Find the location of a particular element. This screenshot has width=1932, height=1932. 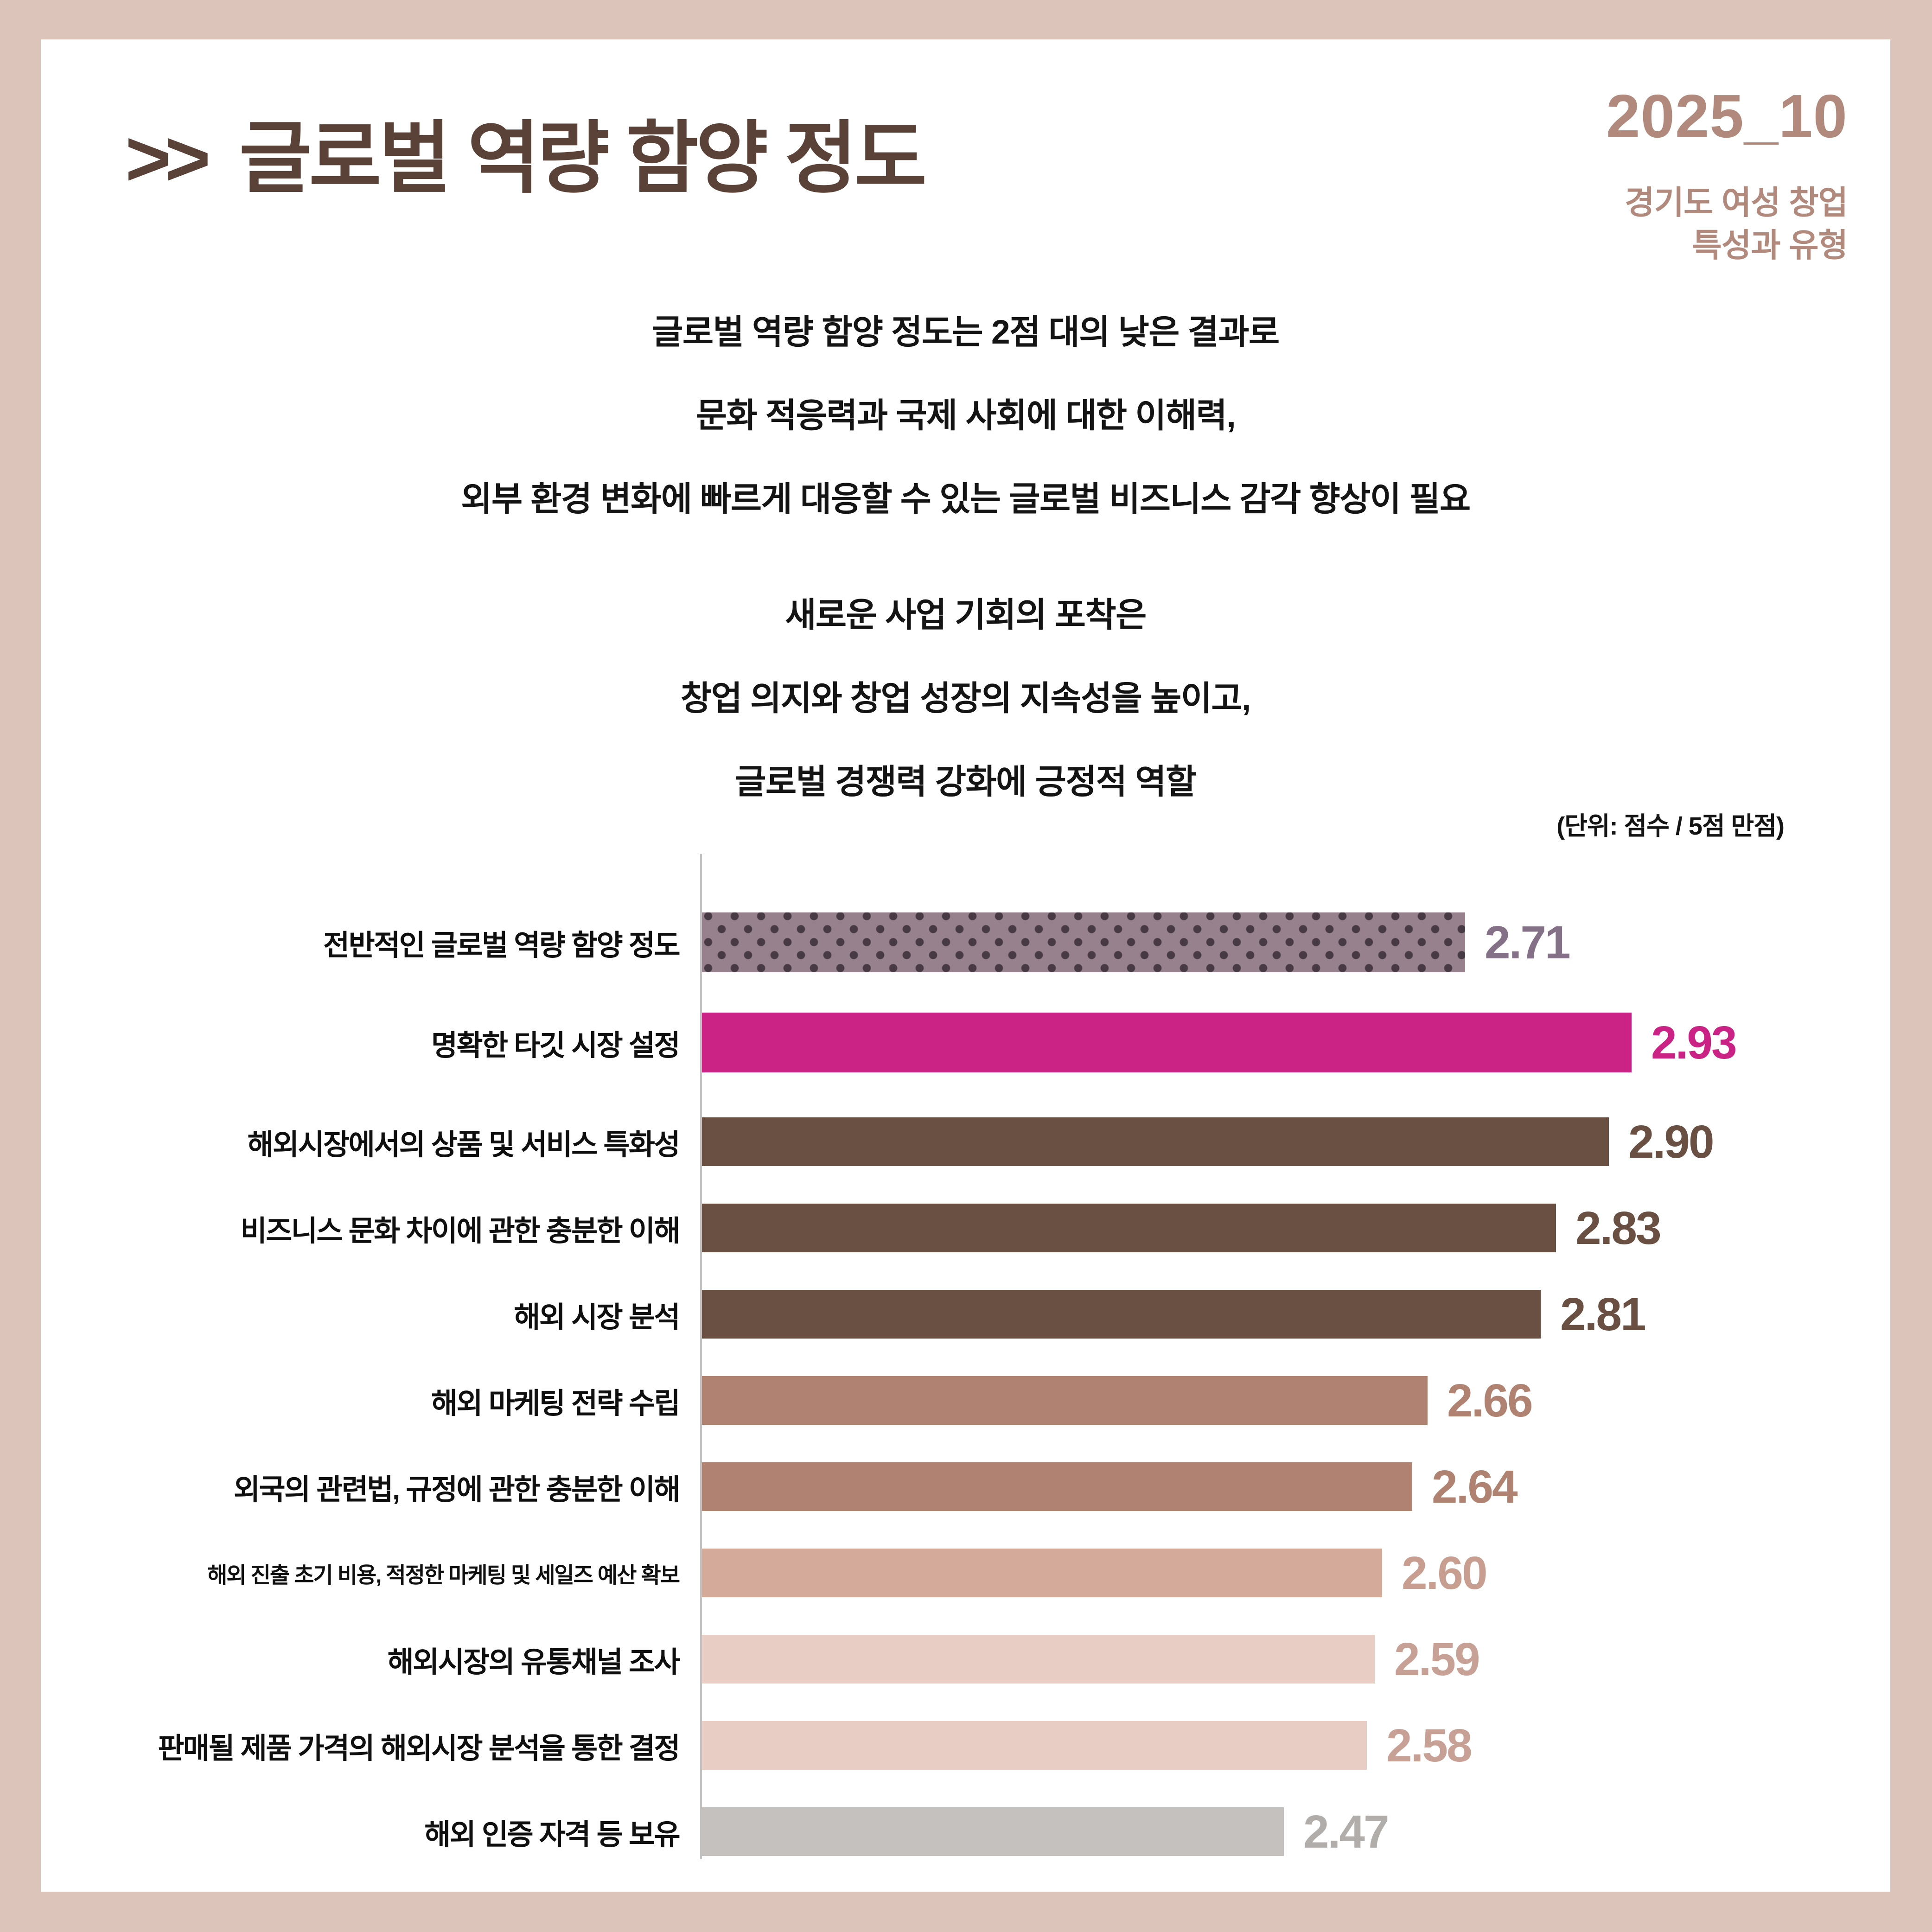

value-label: 2.90 is located at coordinates (1672, 1142).